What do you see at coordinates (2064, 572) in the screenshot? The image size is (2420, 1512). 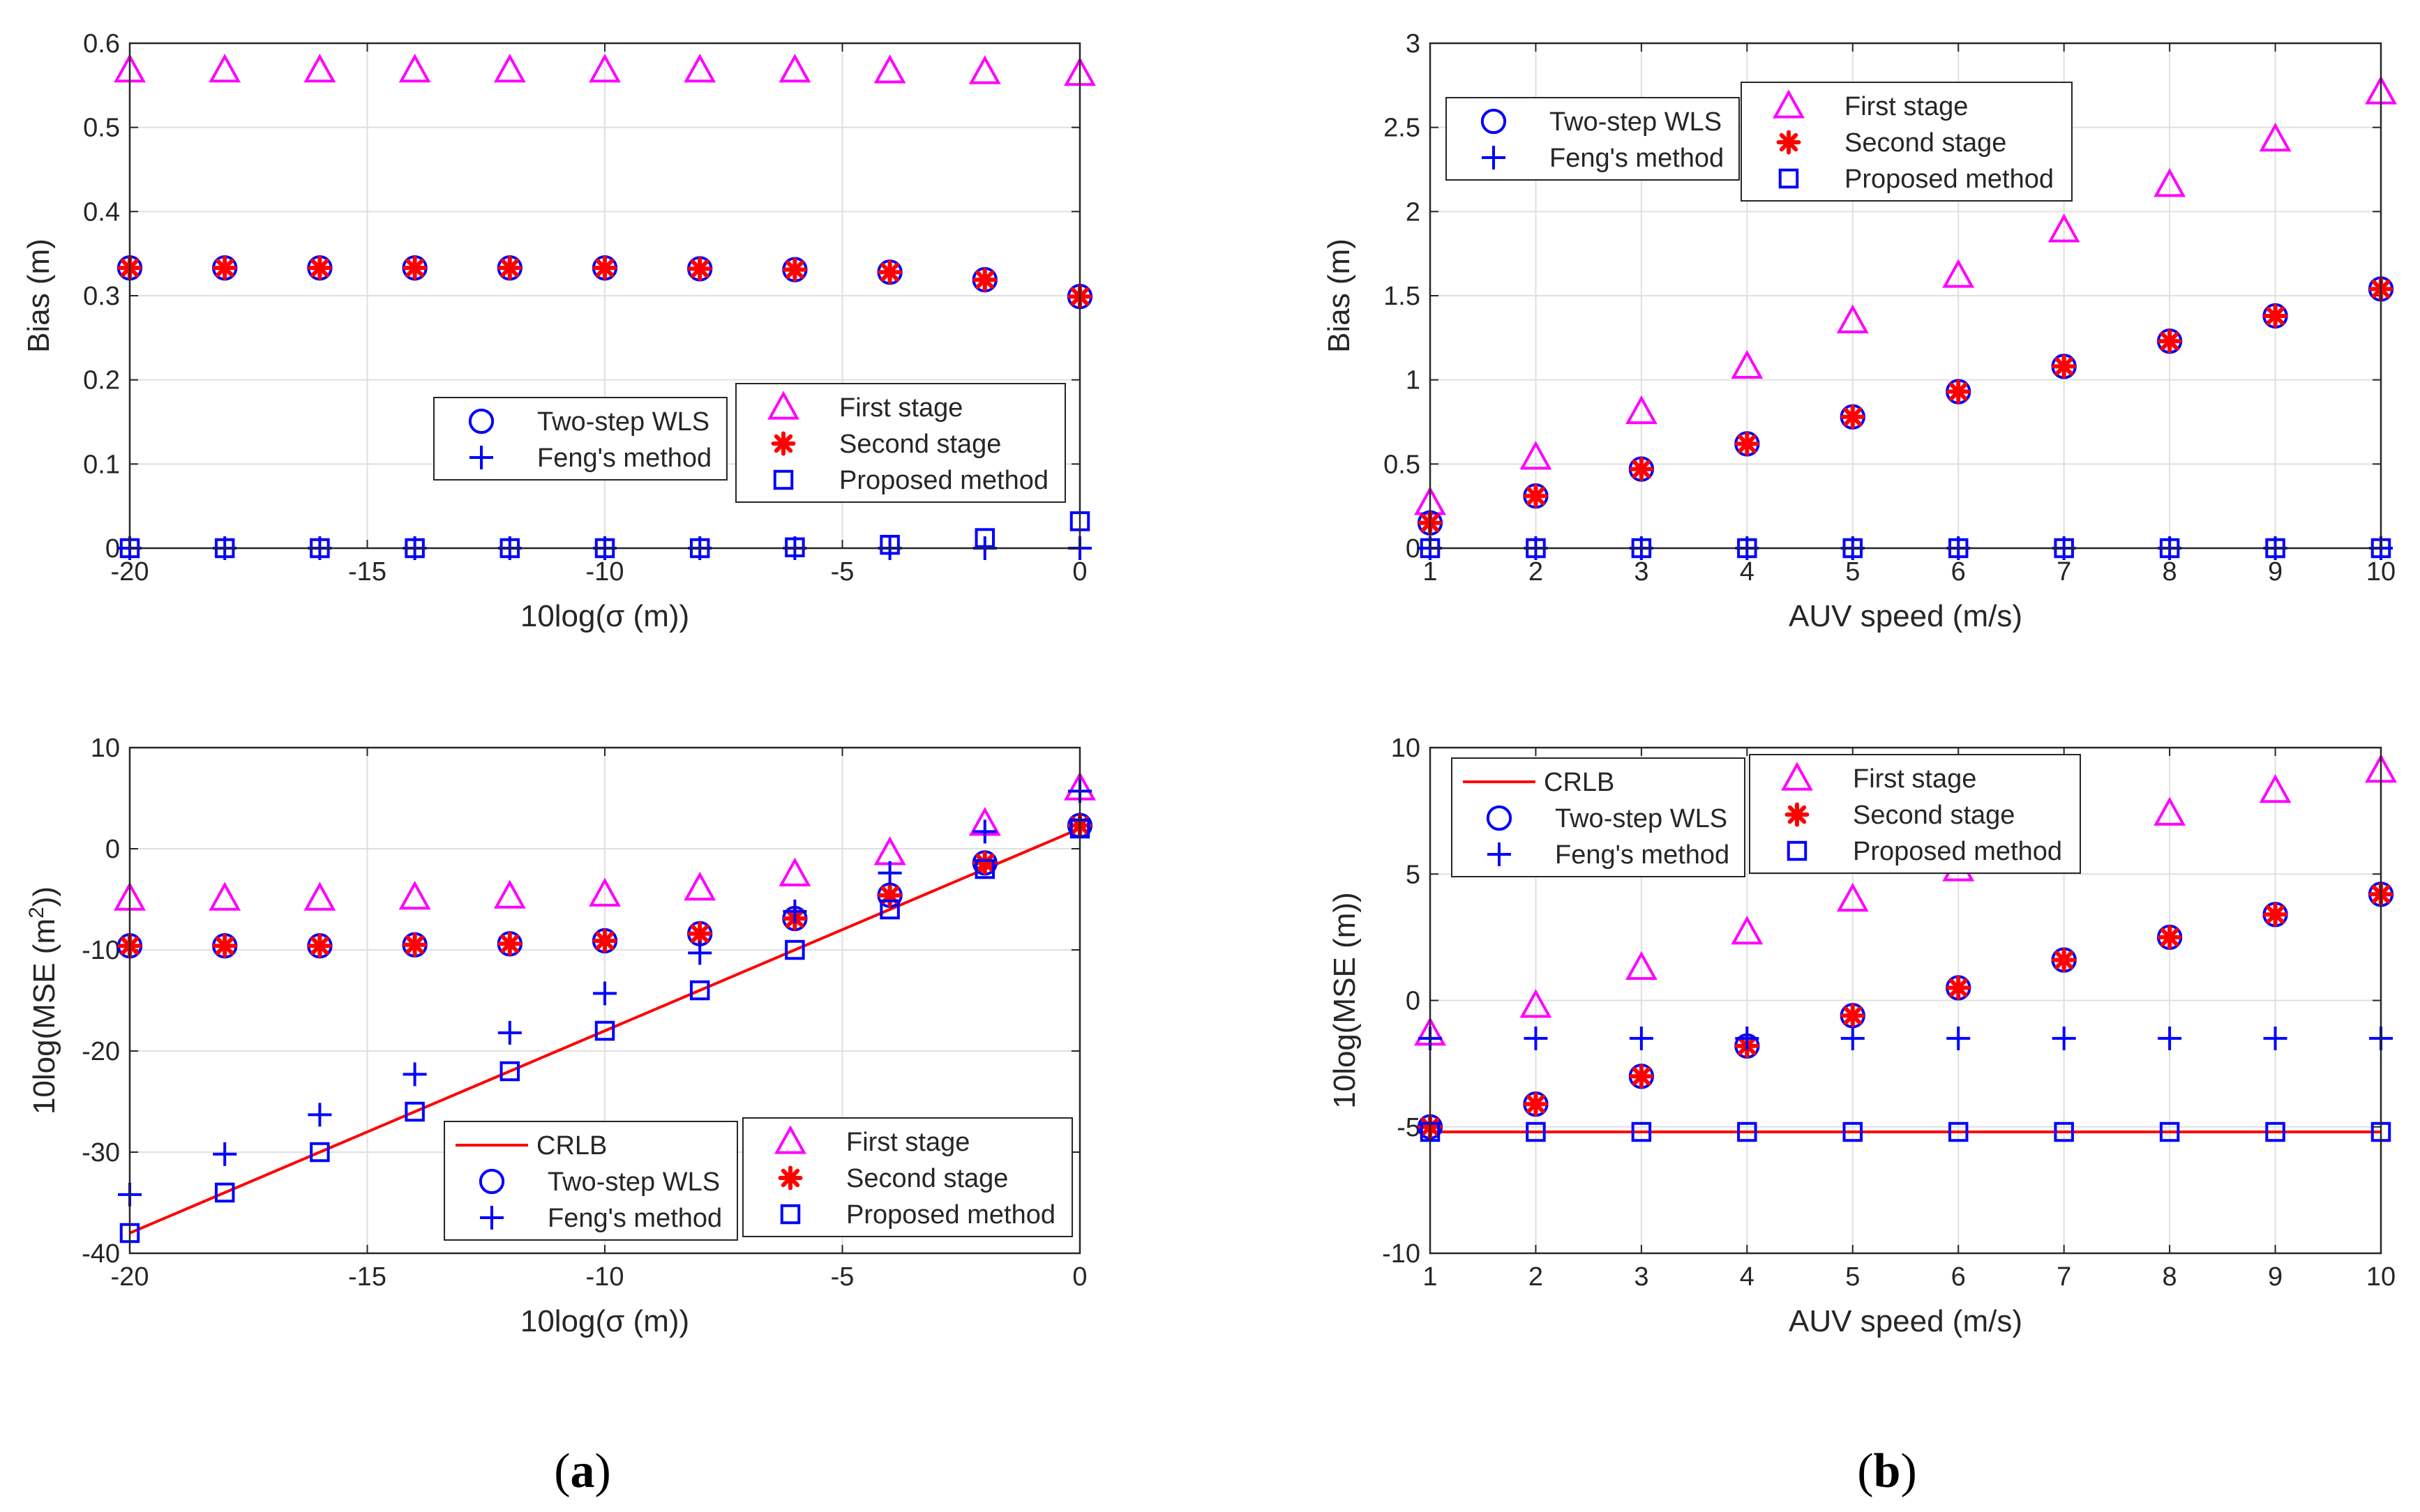 I see `x-tick-label: 7` at bounding box center [2064, 572].